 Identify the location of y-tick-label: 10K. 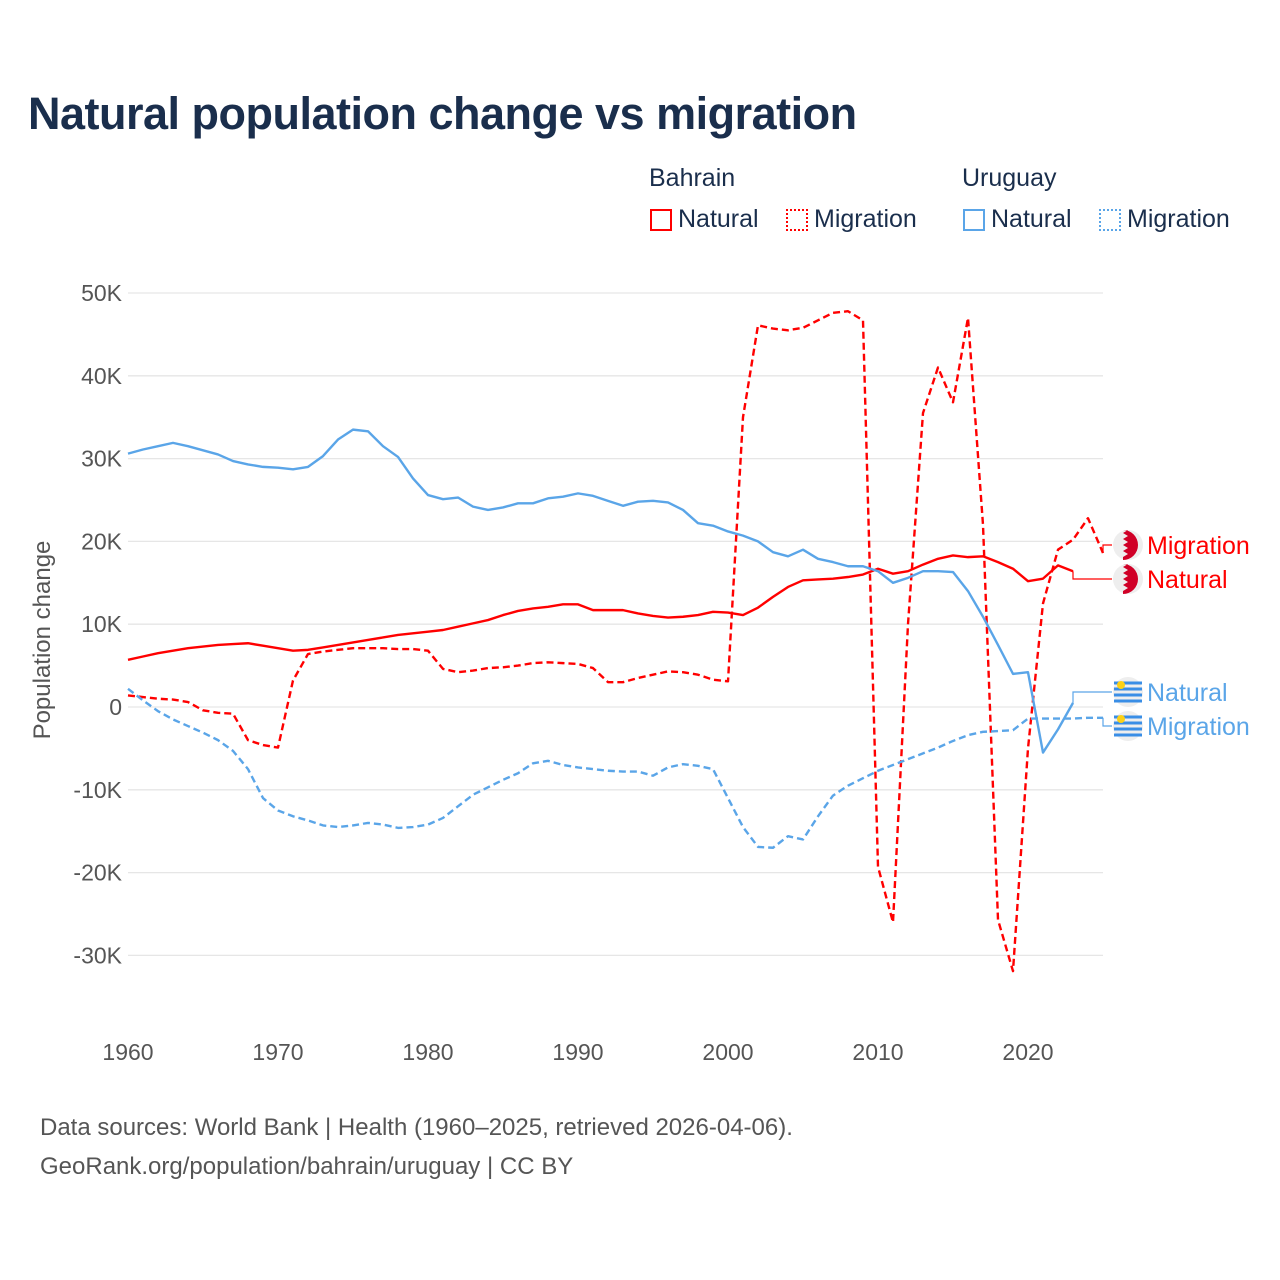
(102, 624).